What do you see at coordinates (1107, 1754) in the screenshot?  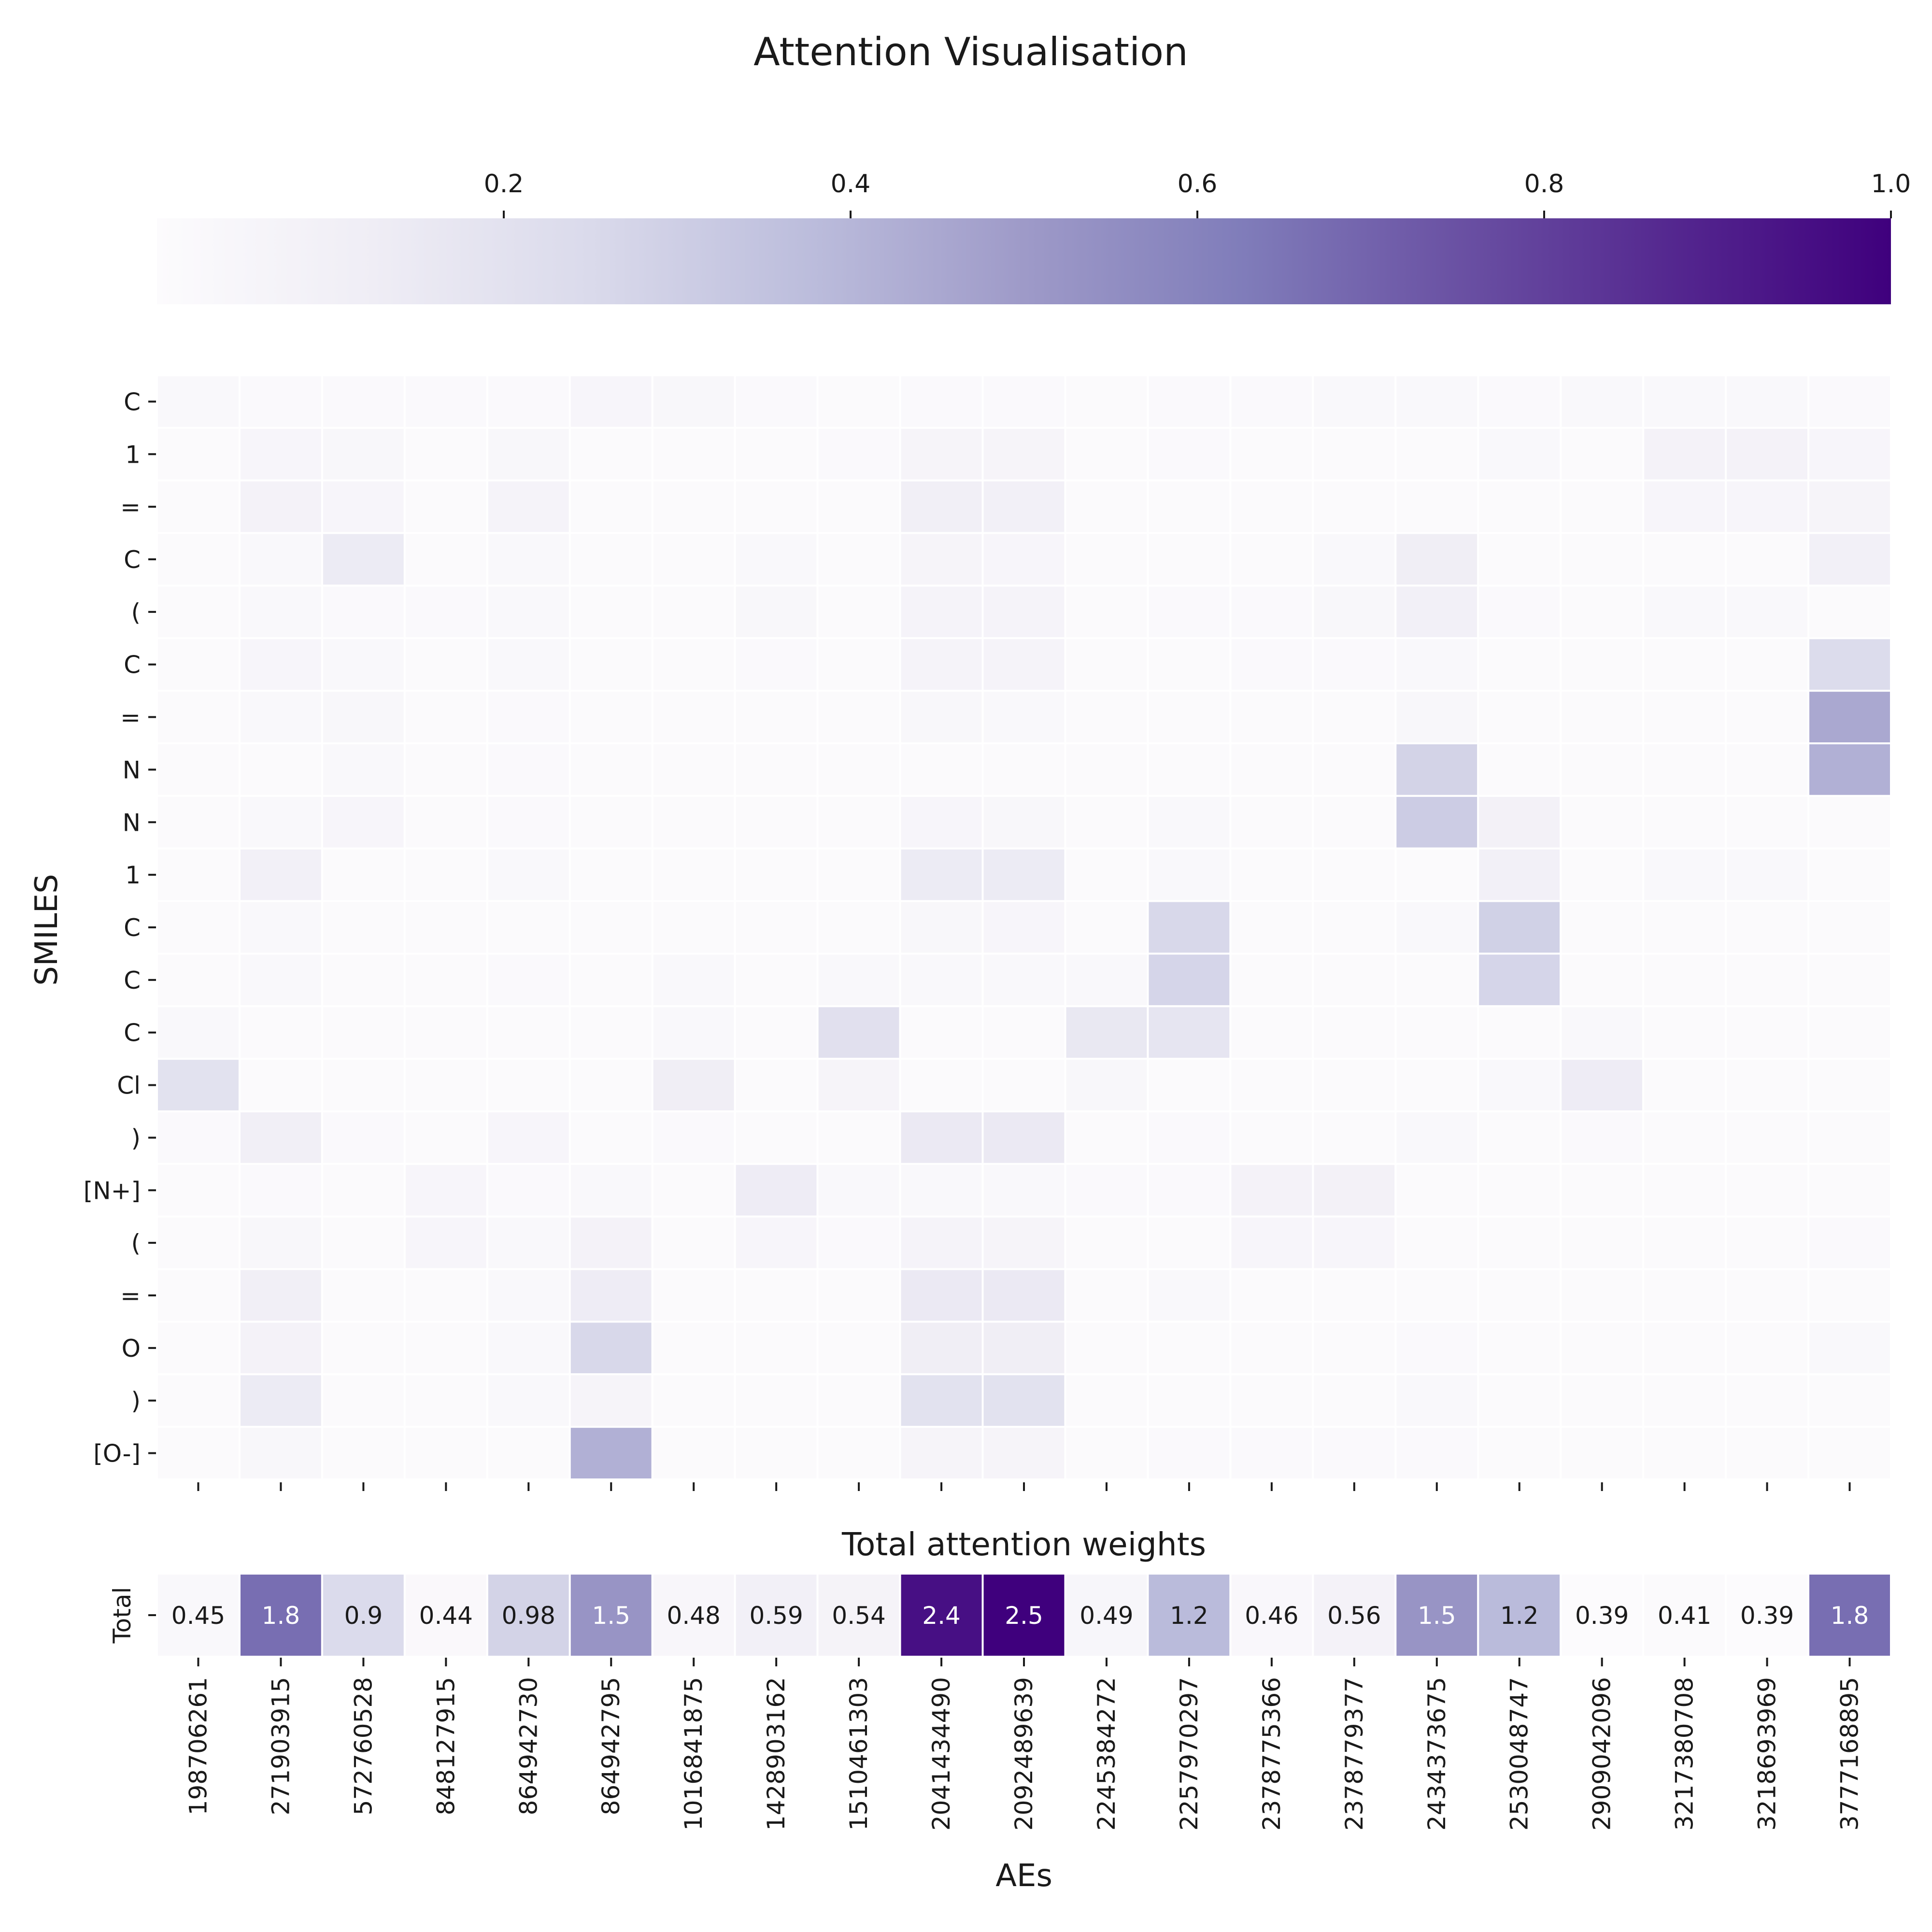 I see `ae-tick-label: 2245384272` at bounding box center [1107, 1754].